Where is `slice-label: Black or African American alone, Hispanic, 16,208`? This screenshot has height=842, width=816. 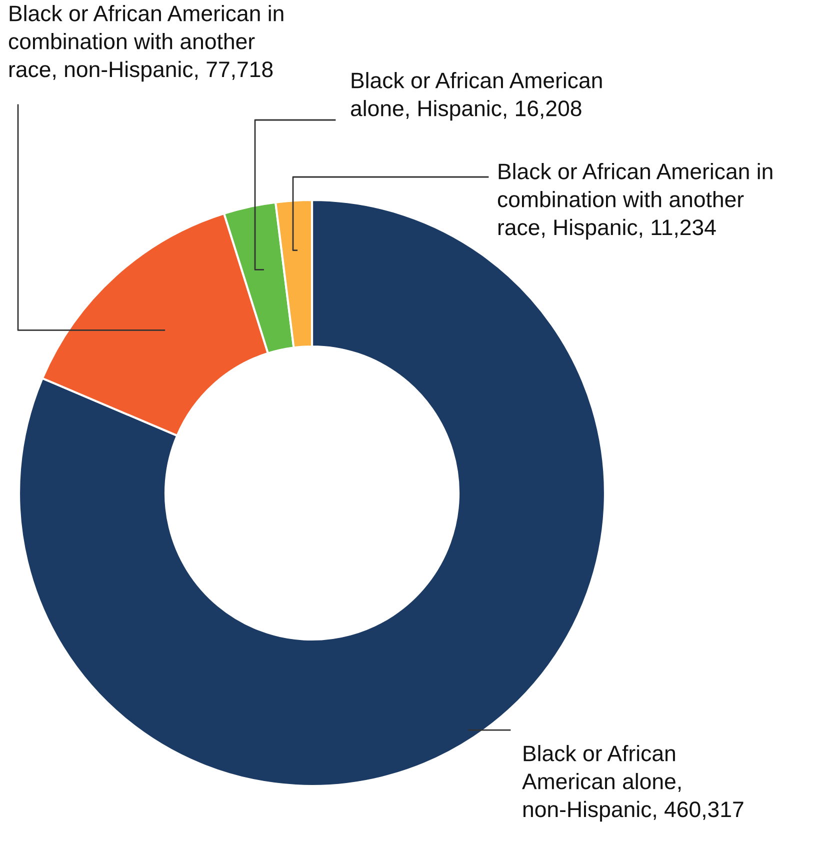
slice-label: Black or African American alone, Hispanic, 16,208 is located at coordinates (476, 96).